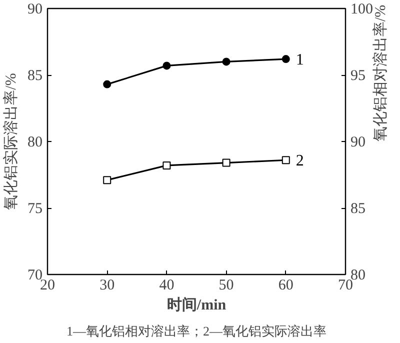  What do you see at coordinates (196, 331) in the screenshot?
I see `text: 1—氧化铝相对溶出率；2—氧化铝实际溶出率` at bounding box center [196, 331].